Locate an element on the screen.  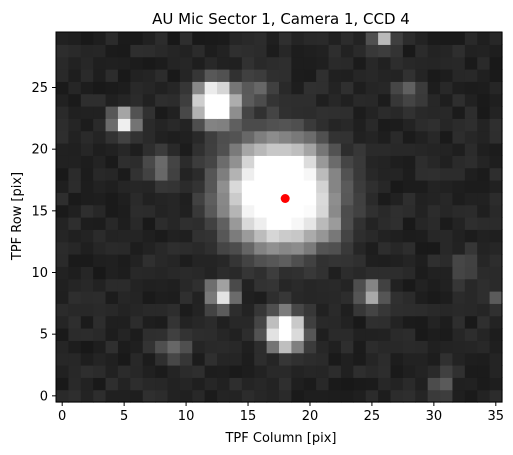
y-tick-label: 25 is located at coordinates (39, 88).